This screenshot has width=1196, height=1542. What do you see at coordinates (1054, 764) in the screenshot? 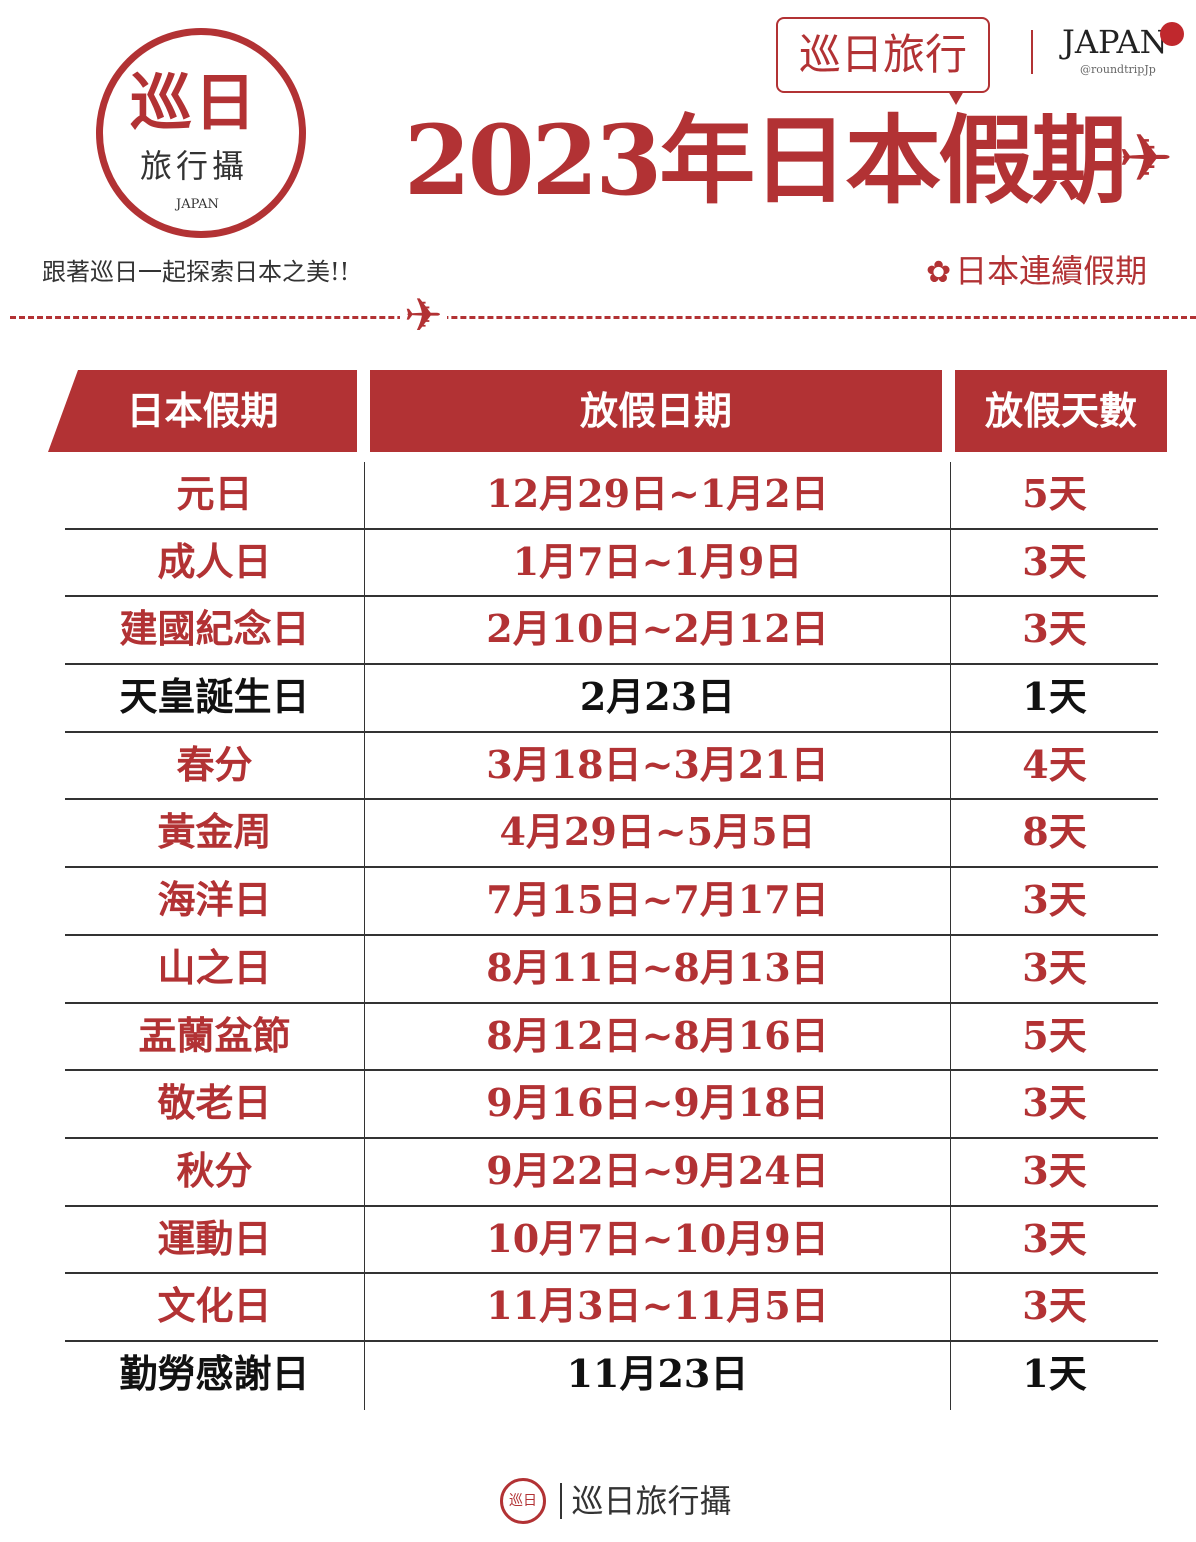
I see `holiday-days: 4天` at bounding box center [1054, 764].